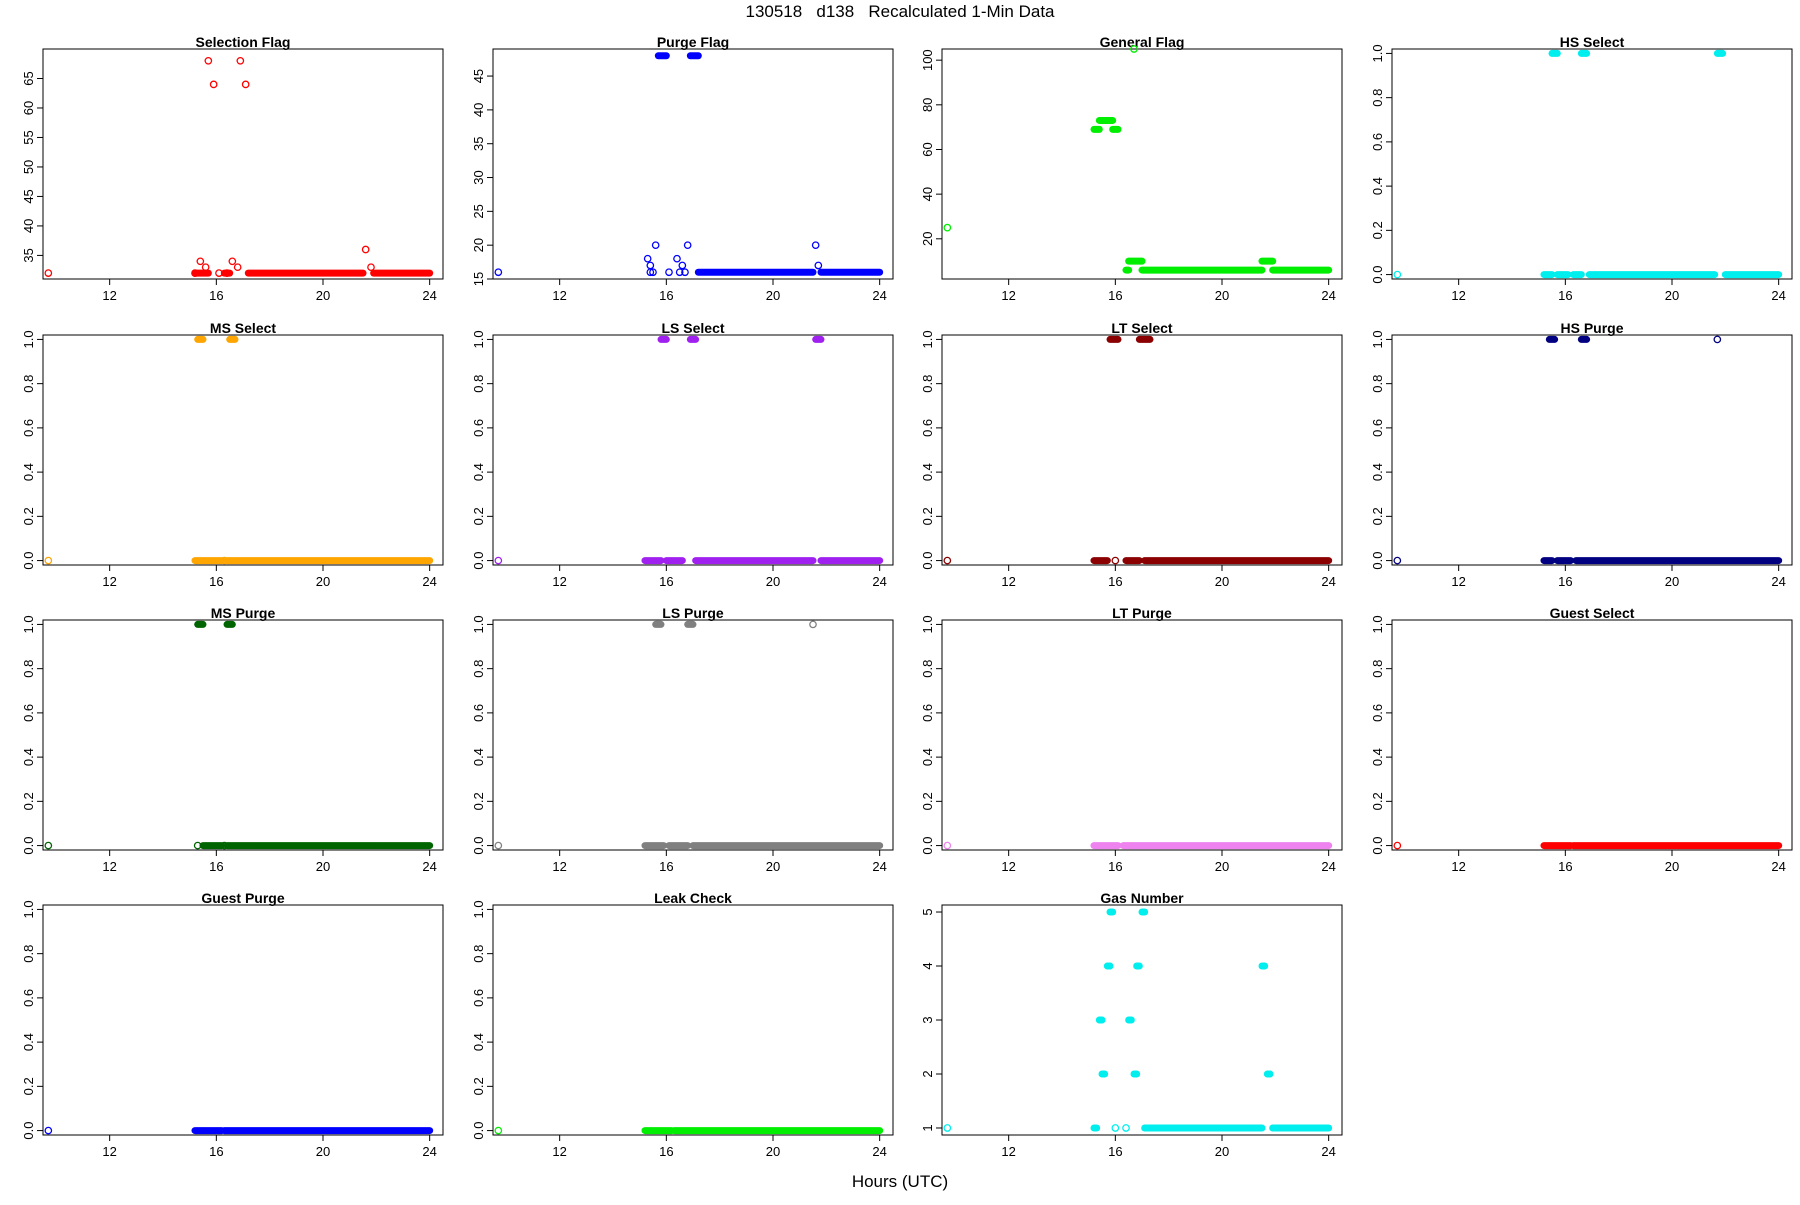  I want to click on y-tick-label: 2, so click(927, 1073).